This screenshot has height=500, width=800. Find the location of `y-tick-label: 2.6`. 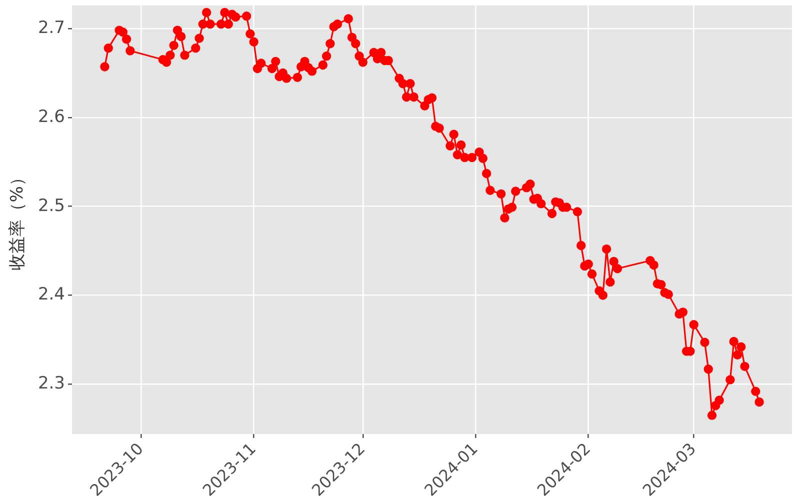

y-tick-label: 2.6 is located at coordinates (51, 116).